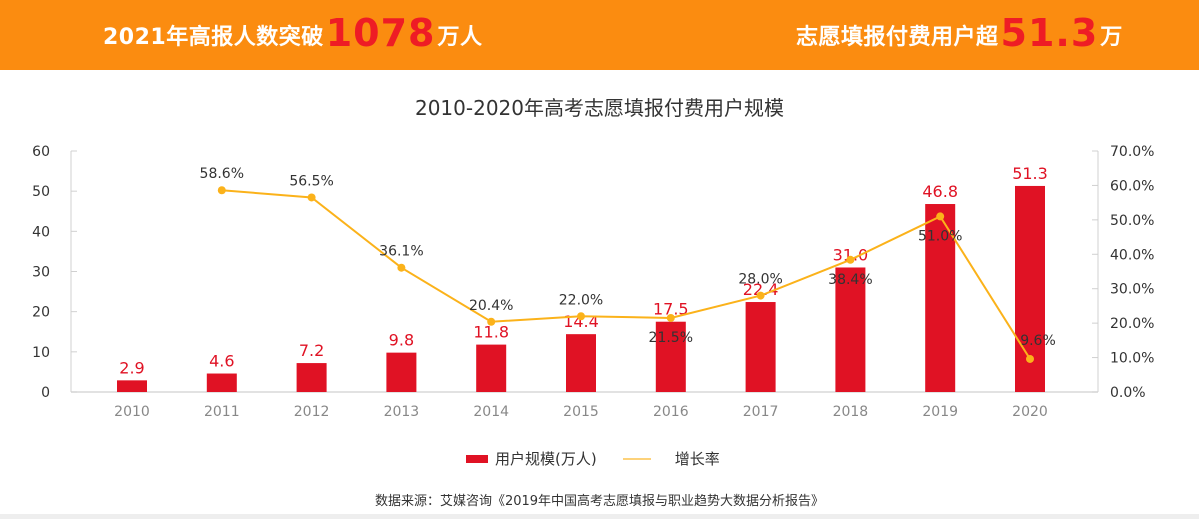 The height and width of the screenshot is (519, 1199). Describe the element at coordinates (599, 501) in the screenshot. I see `source-note: 数据来源：艾媒咨询《2019年中国高考志愿填报与职业趋势大数据分析报告》` at that location.